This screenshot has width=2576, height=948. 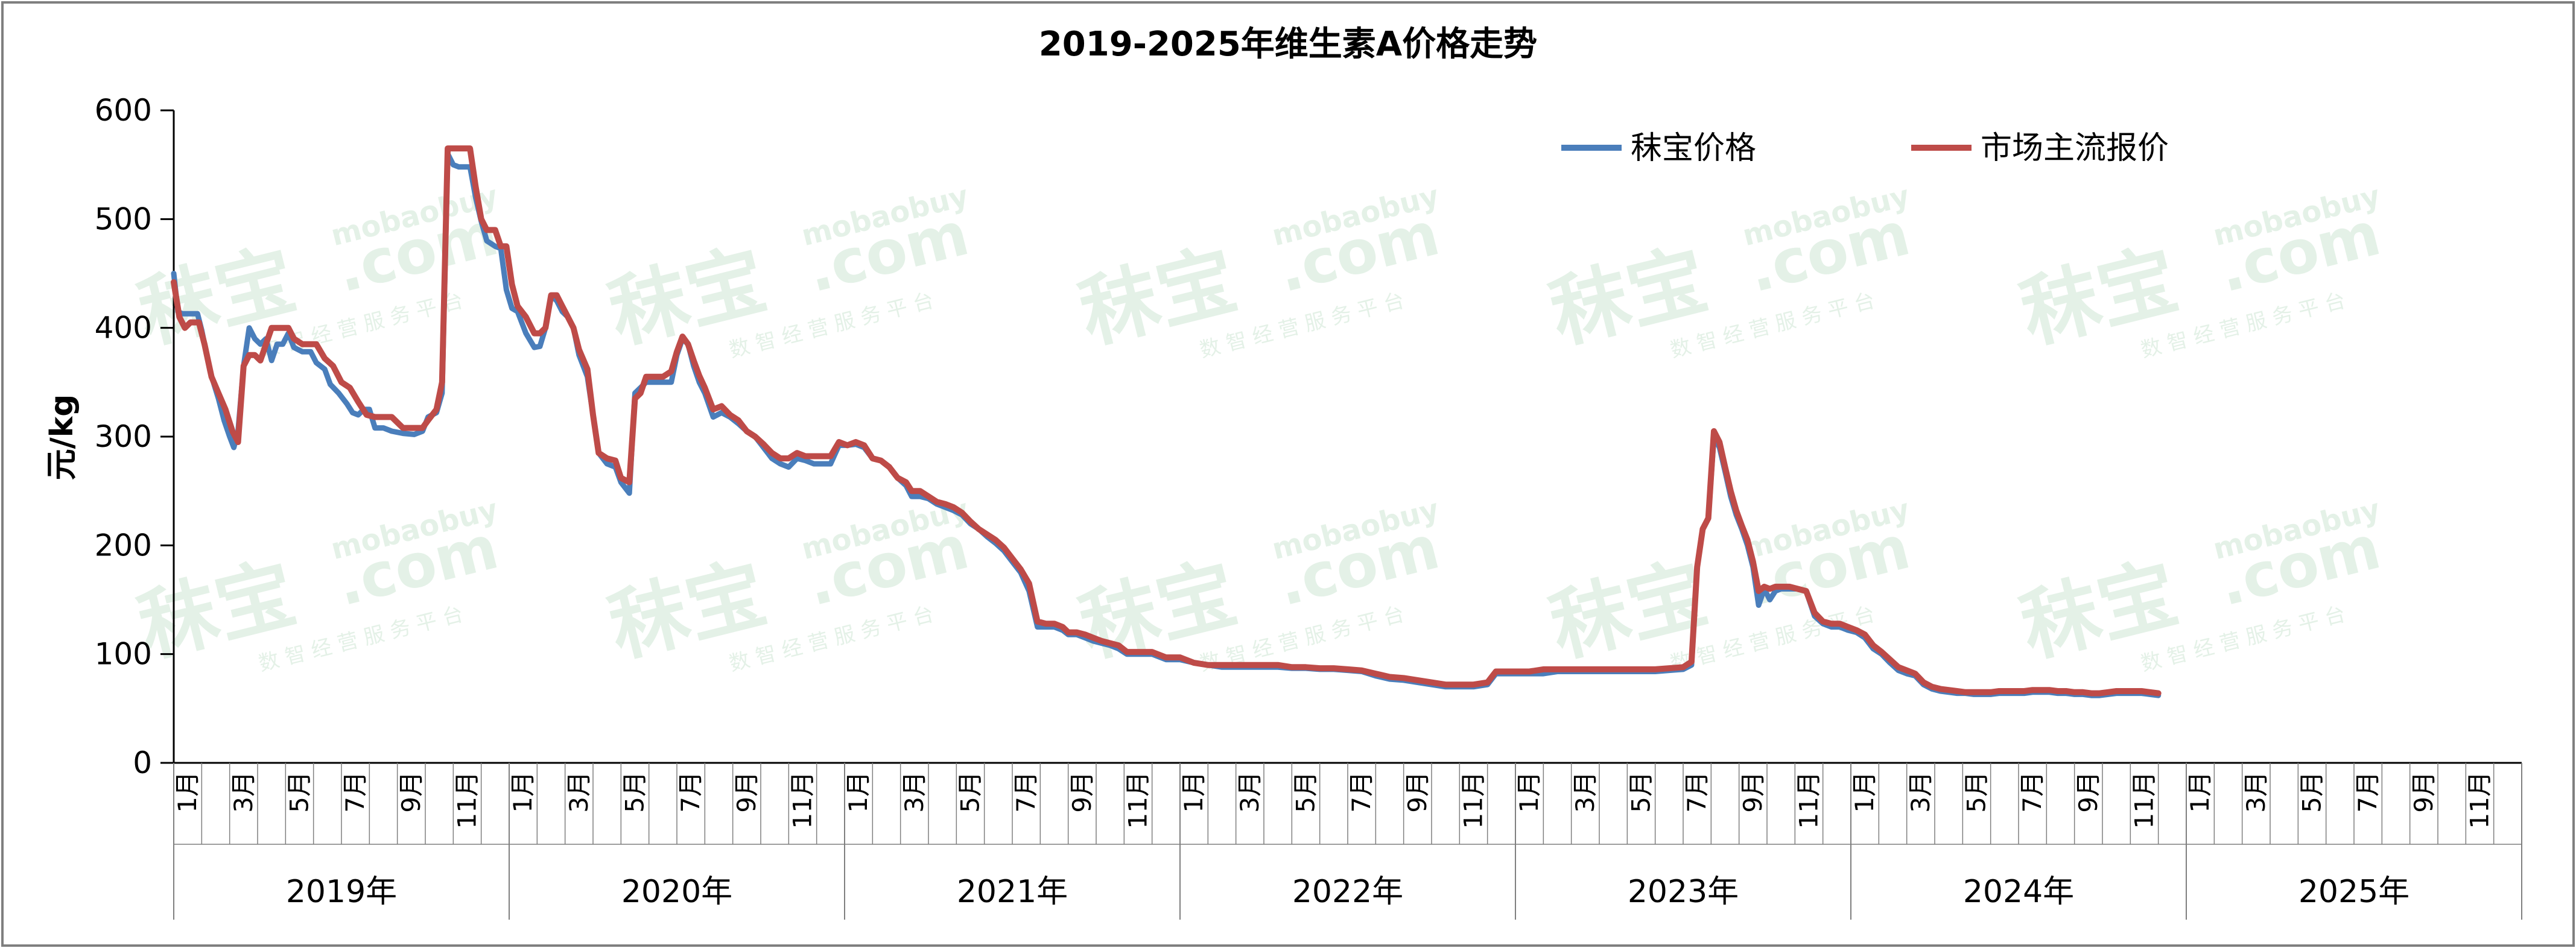 I want to click on x-month-label-36: 1月, so click(x=1193, y=792).